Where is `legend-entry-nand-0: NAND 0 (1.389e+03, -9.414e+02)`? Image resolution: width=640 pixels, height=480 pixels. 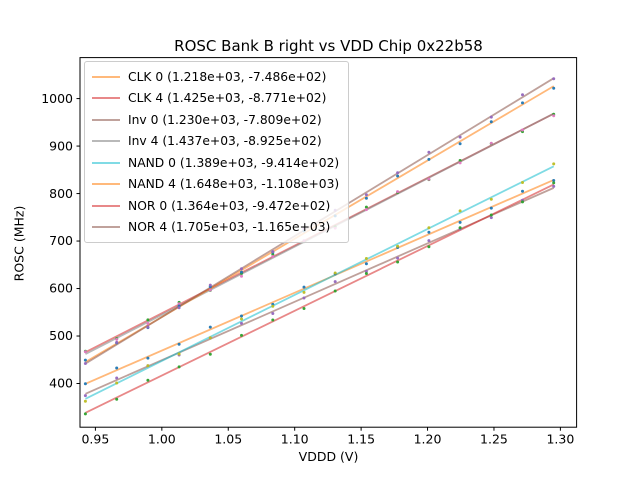
legend-entry-nand-0: NAND 0 (1.389e+03, -9.414e+02) is located at coordinates (215, 163).